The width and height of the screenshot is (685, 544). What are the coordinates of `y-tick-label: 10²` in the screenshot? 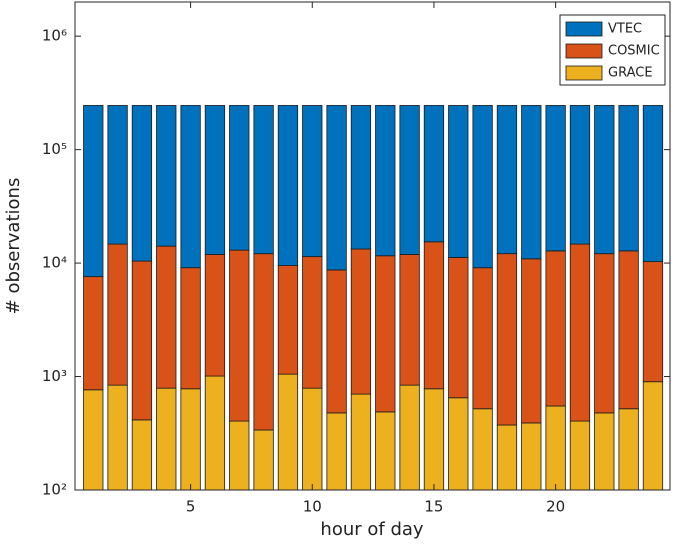 It's located at (54, 490).